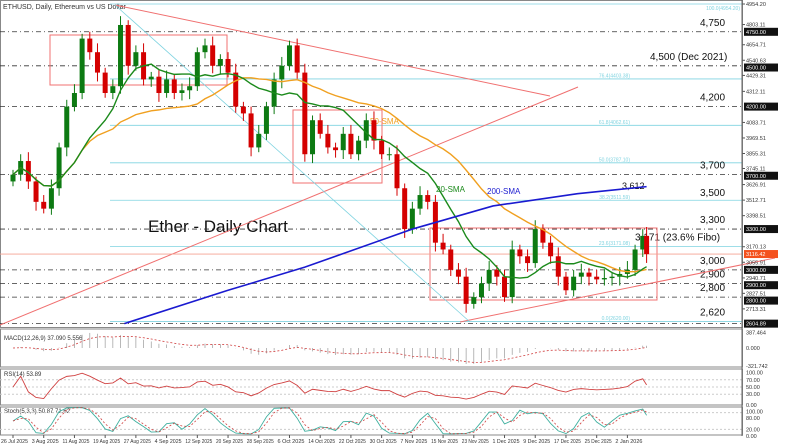 The image size is (800, 446). What do you see at coordinates (536, 442) in the screenshot?
I see `x-tick-label: 9 Dec 2025` at bounding box center [536, 442].